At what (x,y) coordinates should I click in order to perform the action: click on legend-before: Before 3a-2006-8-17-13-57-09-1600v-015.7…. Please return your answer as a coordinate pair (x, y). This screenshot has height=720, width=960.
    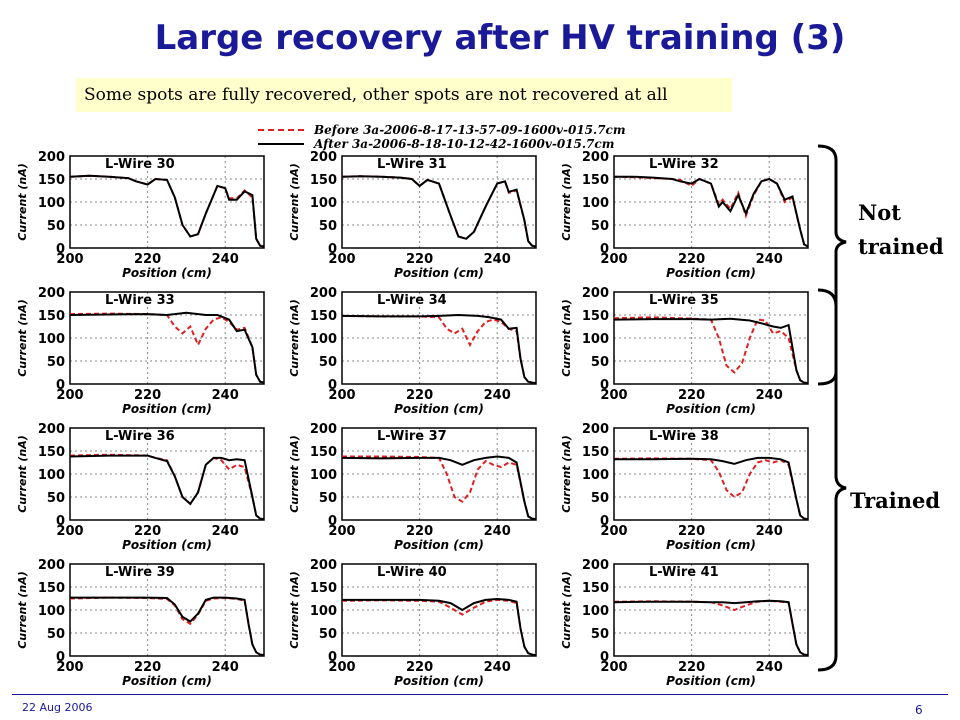
    Looking at the image, I should click on (488, 130).